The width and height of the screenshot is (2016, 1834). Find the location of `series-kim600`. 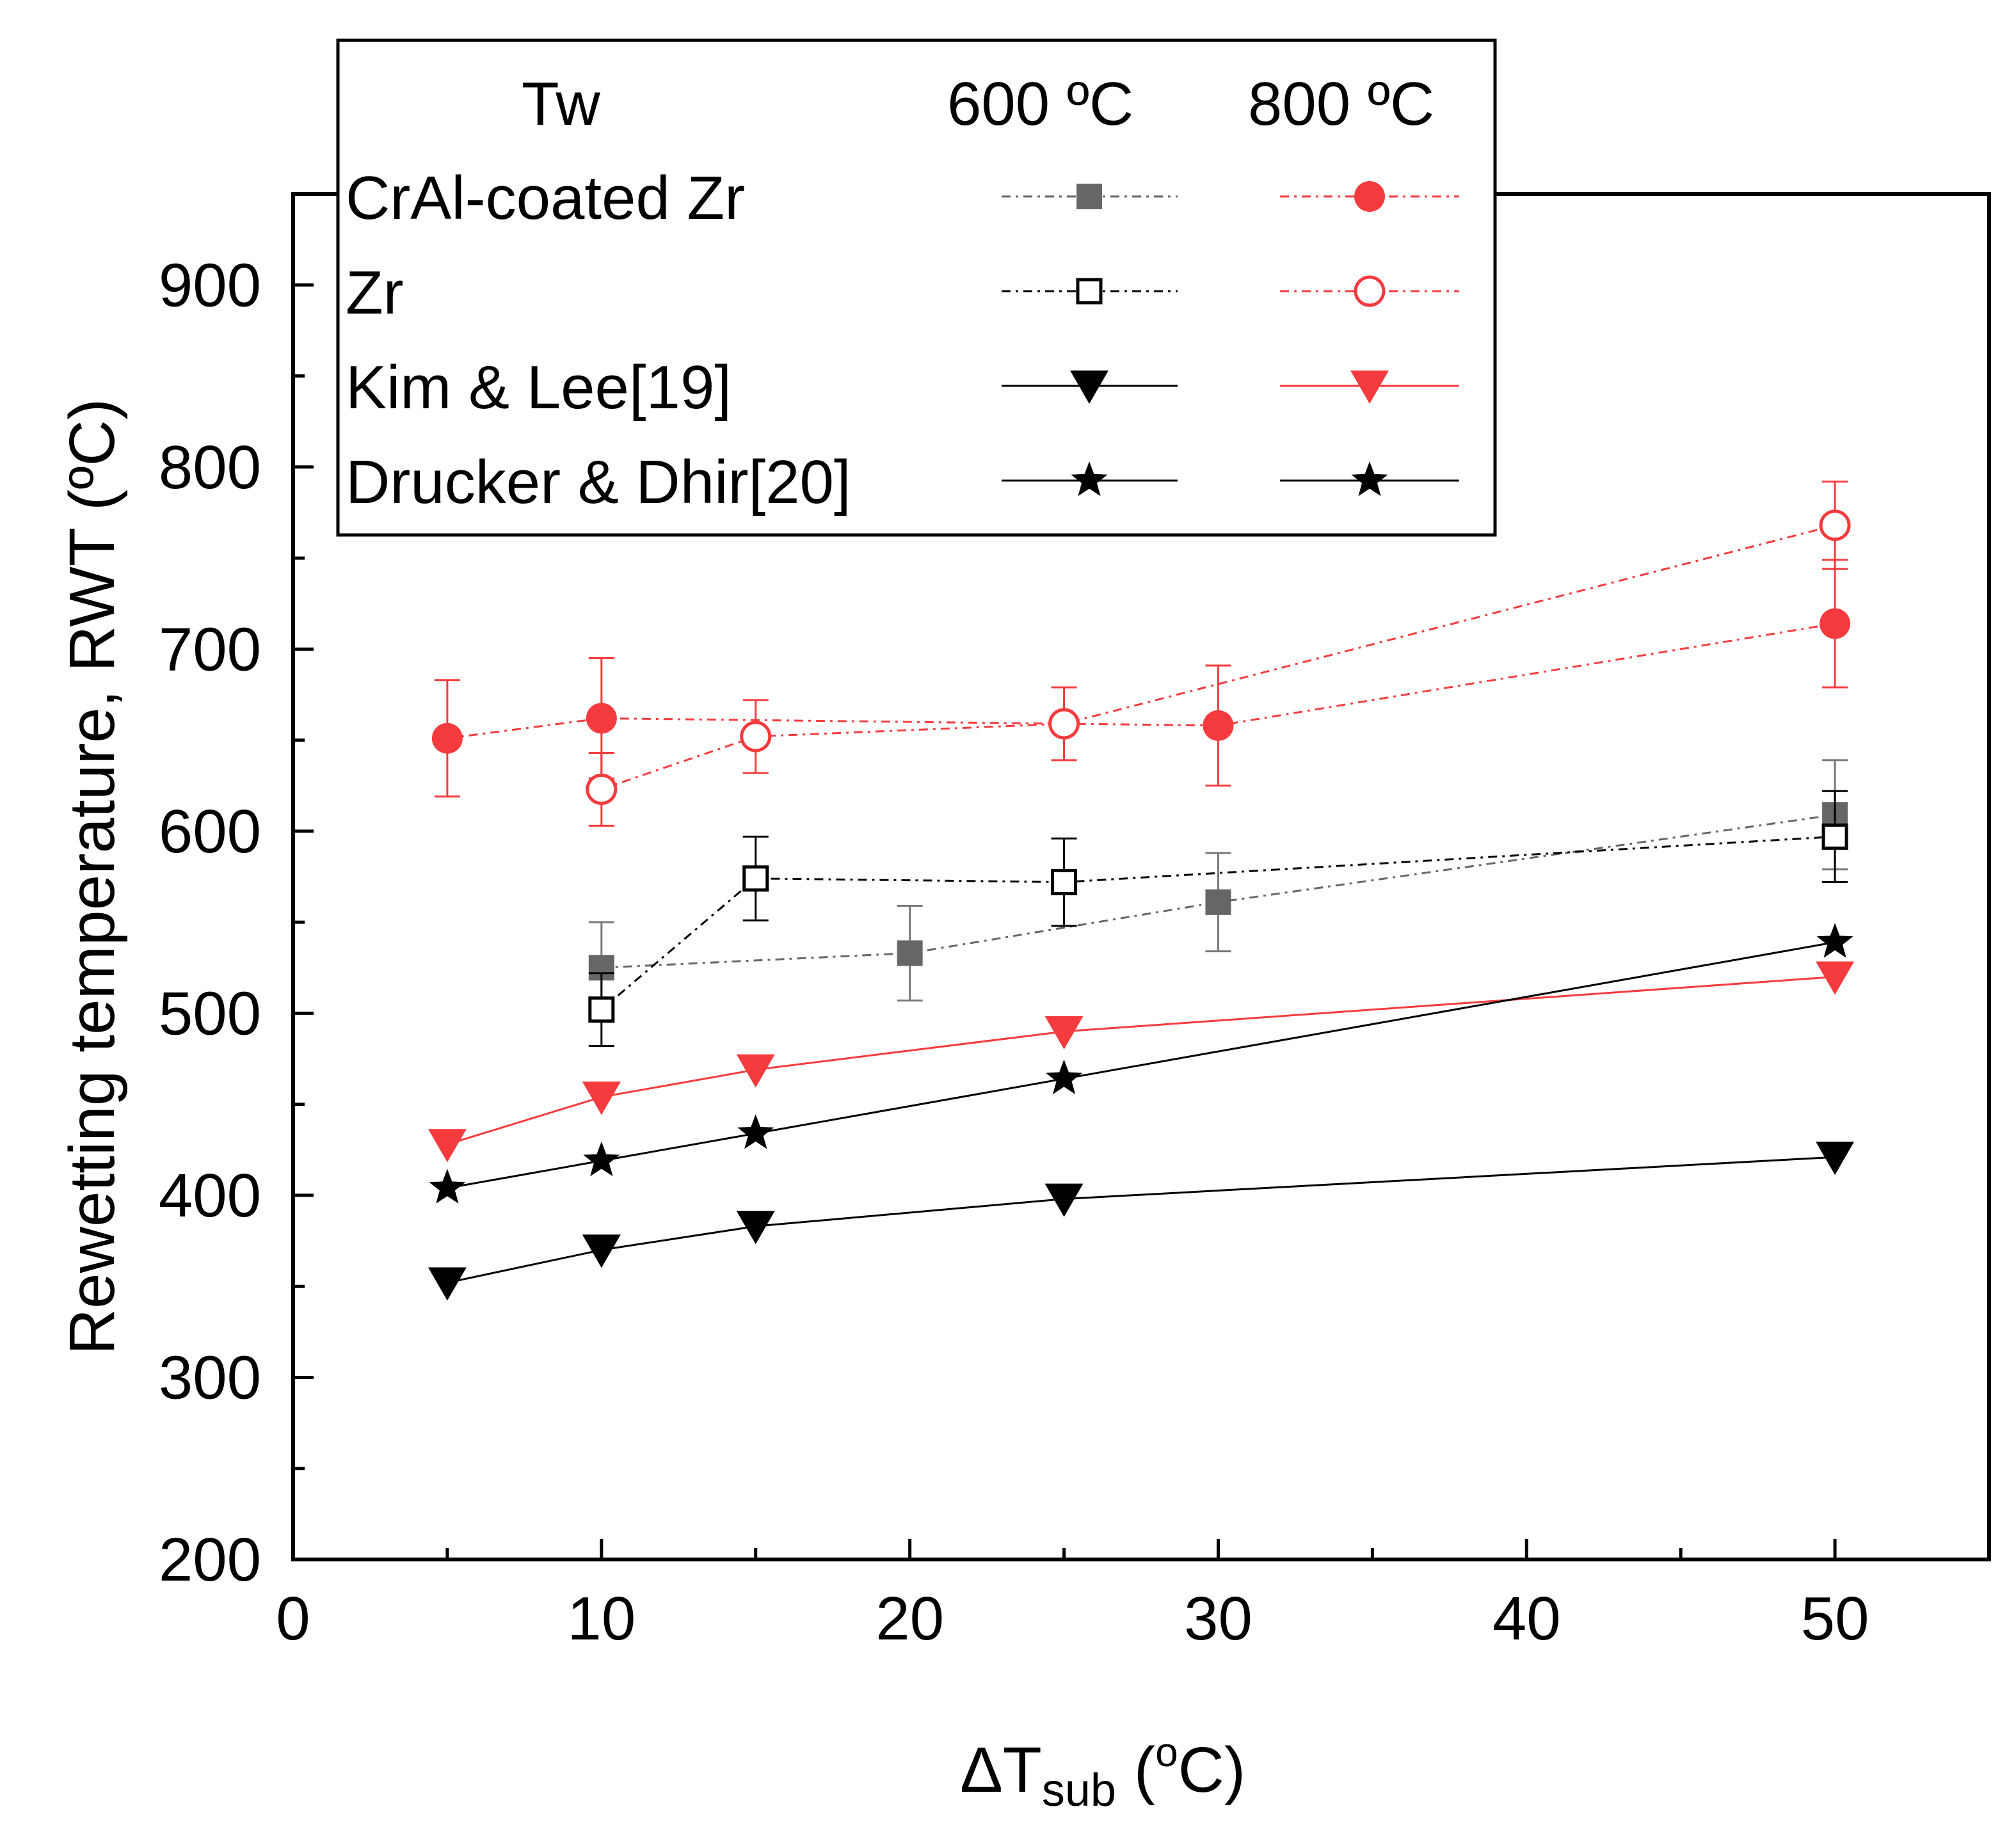

series-kim600 is located at coordinates (1141, 1221).